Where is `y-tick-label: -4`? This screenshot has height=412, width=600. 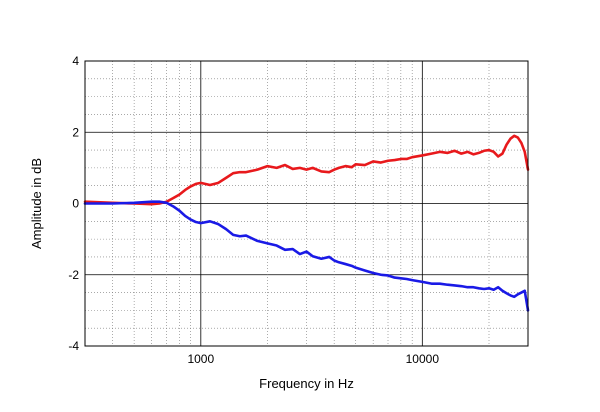
y-tick-label: -4 is located at coordinates (73, 346).